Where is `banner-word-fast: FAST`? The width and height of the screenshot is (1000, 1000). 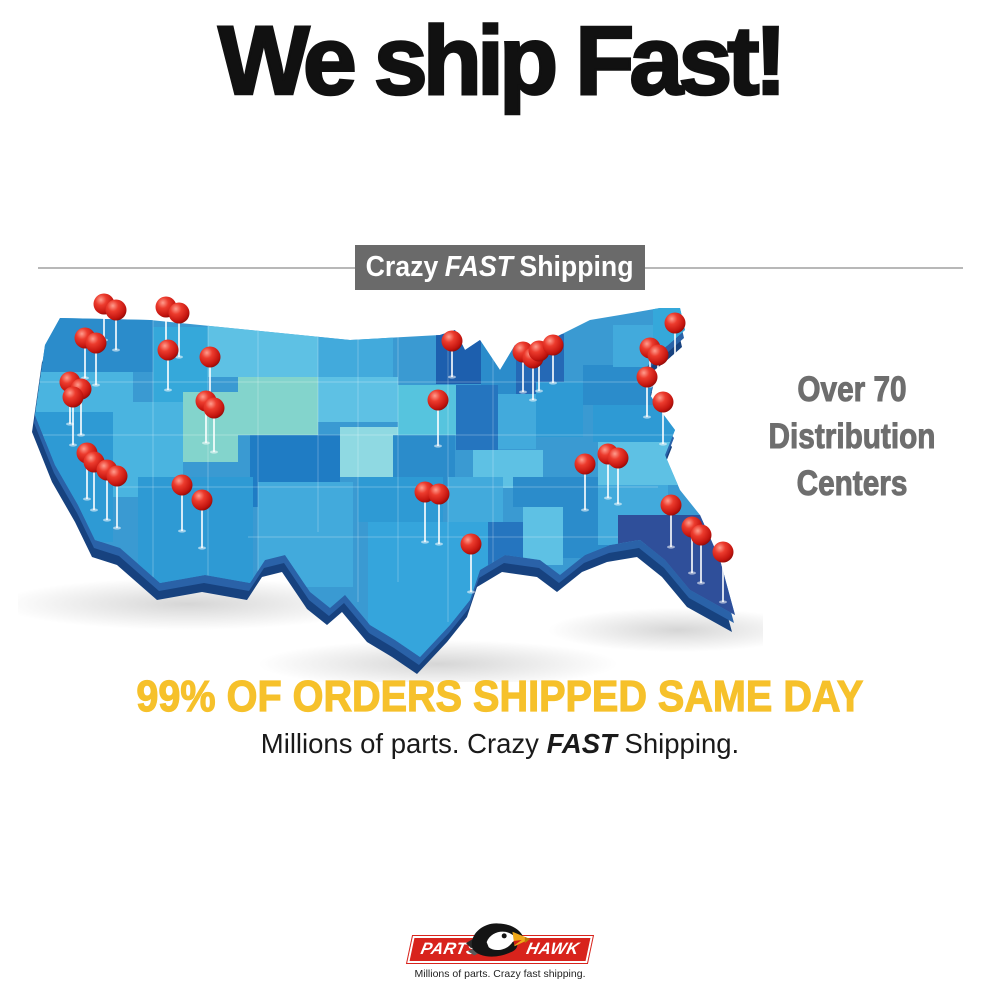
banner-word-fast: FAST is located at coordinates (479, 267).